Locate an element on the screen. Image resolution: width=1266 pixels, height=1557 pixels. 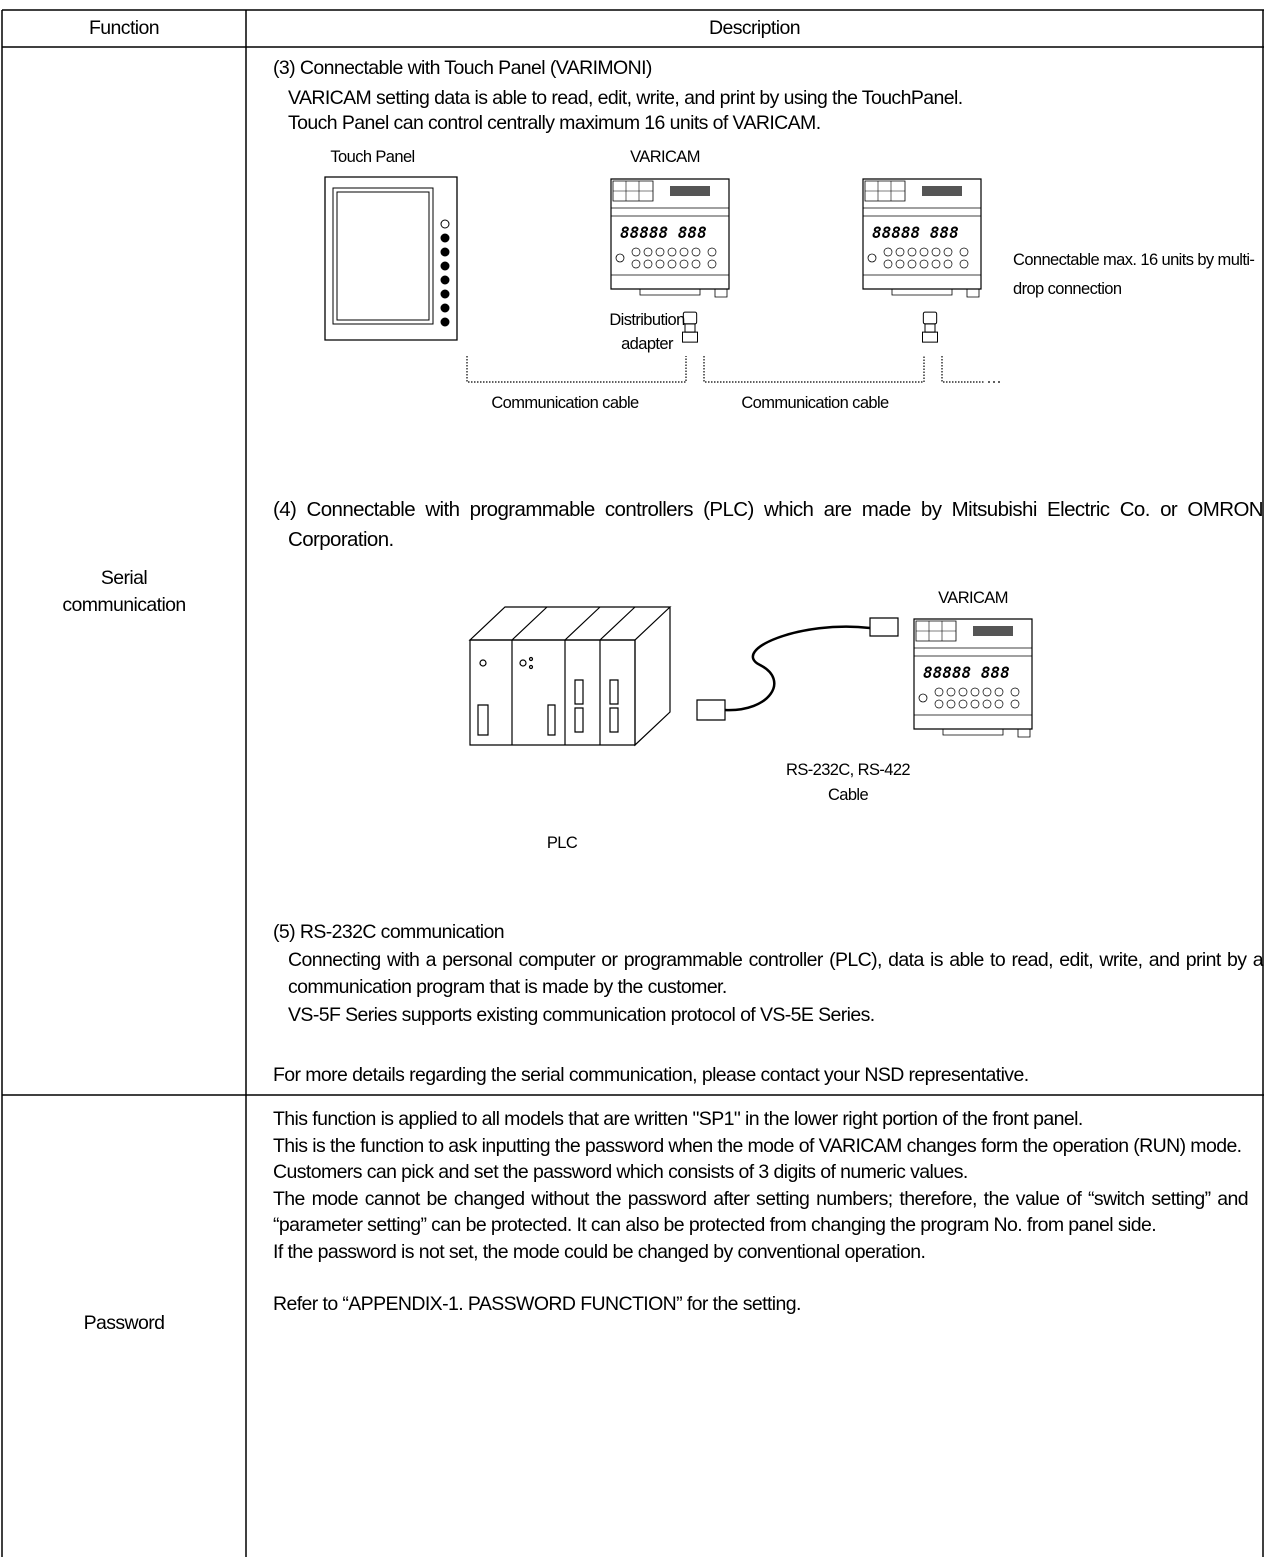
header-cell: Description is located at coordinates (755, 28).